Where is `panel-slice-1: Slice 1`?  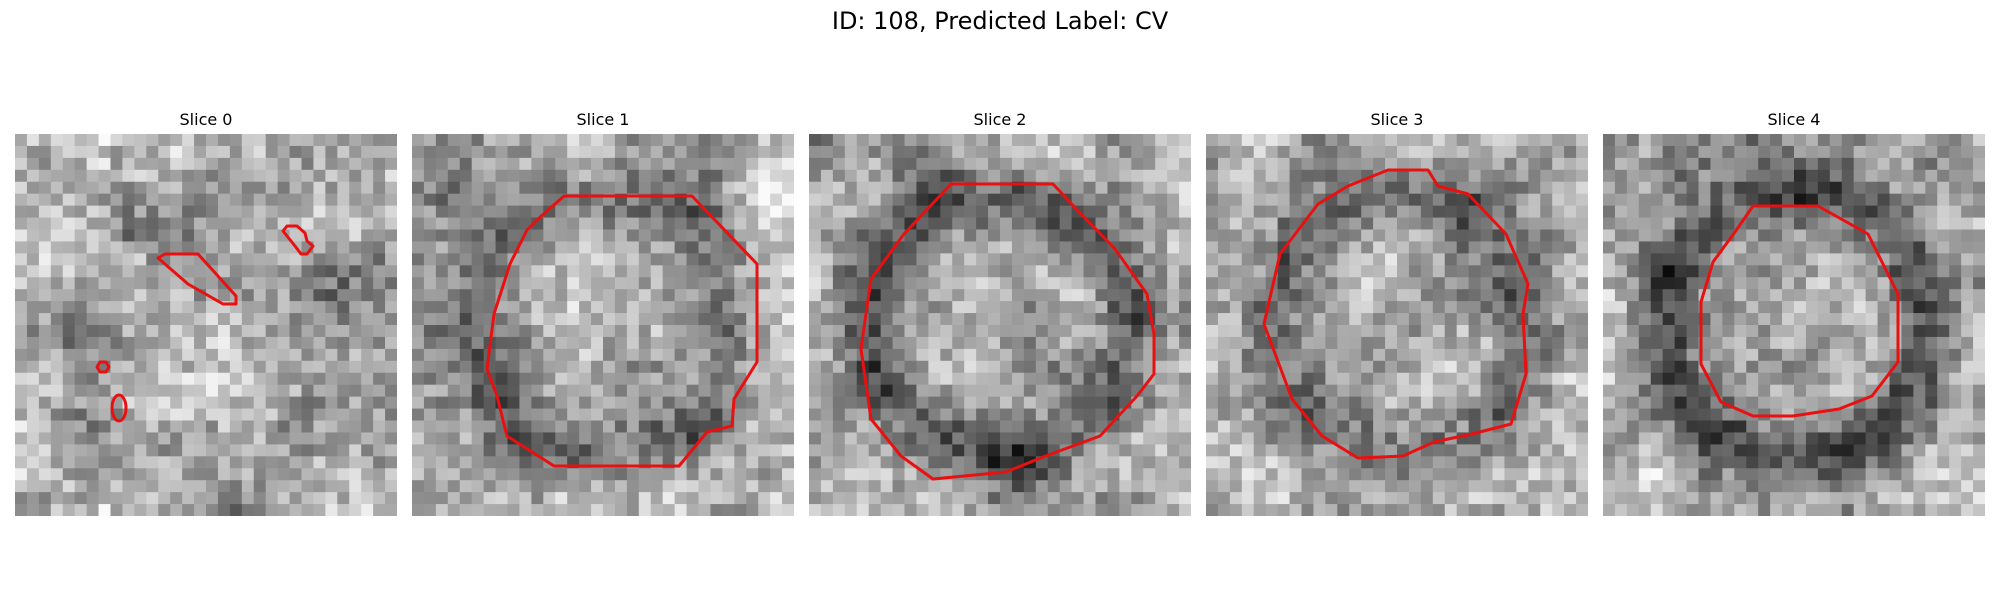 panel-slice-1: Slice 1 is located at coordinates (603, 313).